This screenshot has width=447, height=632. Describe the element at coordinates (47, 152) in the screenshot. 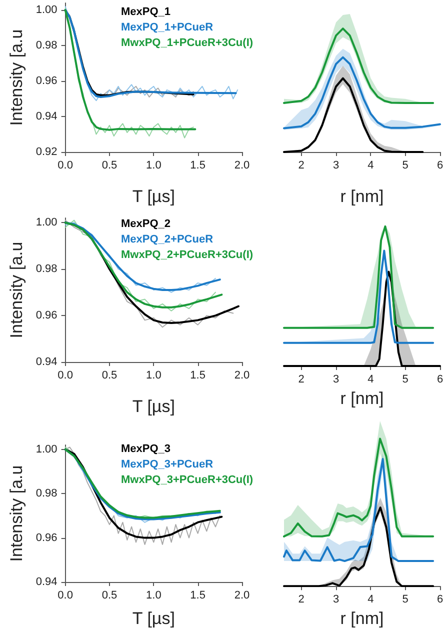

I see `y-tick-label: 0.92` at that location.